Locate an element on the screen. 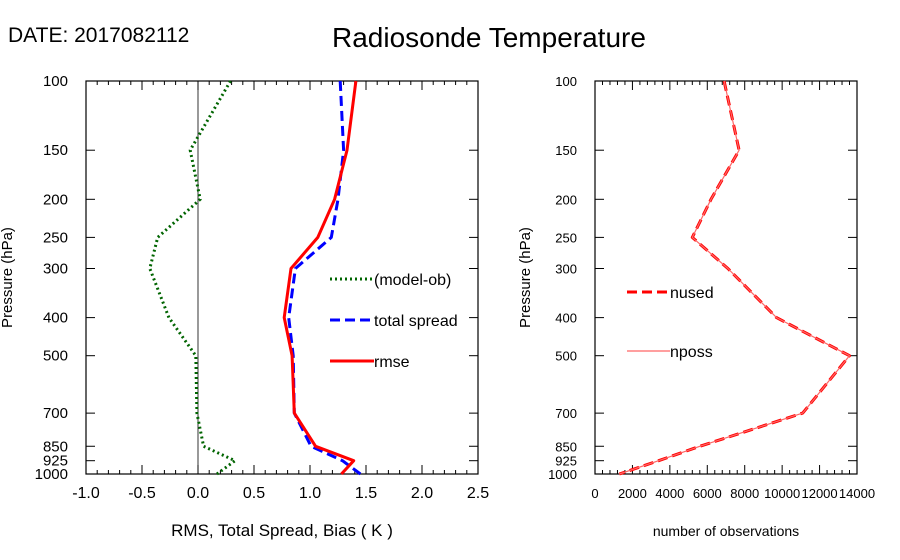  left-legend-label-total-spread: total spread is located at coordinates (416, 321).